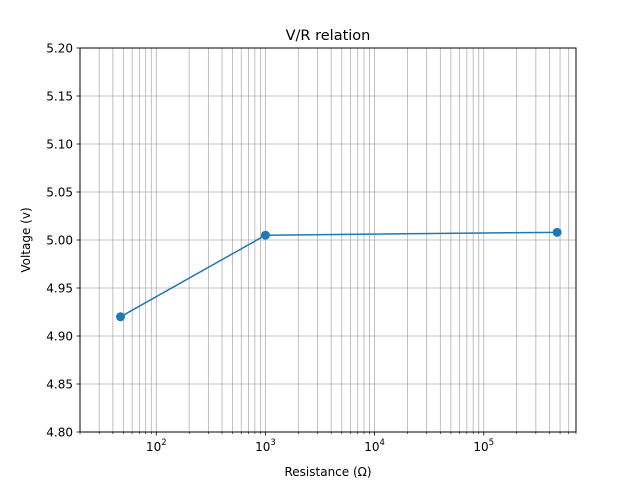 The width and height of the screenshot is (640, 480). Describe the element at coordinates (59, 432) in the screenshot. I see `y-tick-label: 4.80` at that location.